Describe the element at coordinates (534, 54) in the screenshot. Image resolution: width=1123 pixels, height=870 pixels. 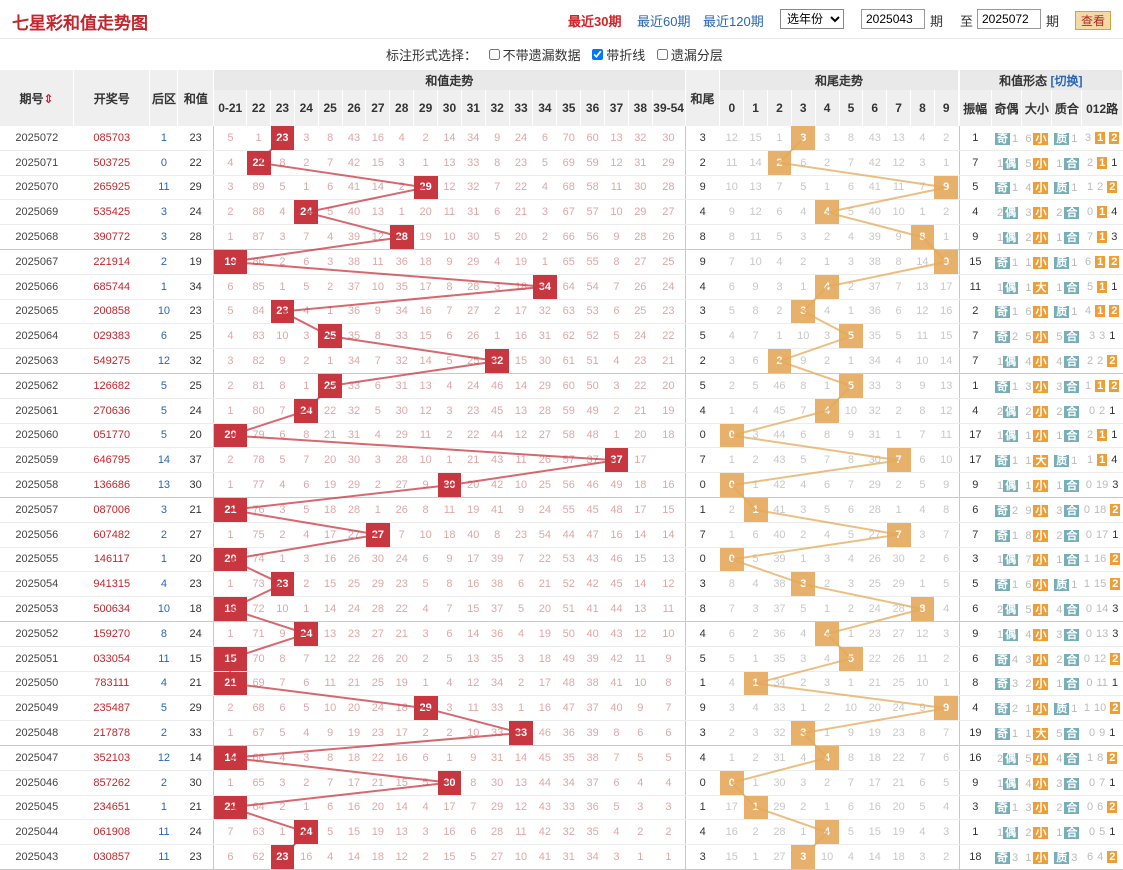
I see `option-no-missing: 不带遗漏数据` at that location.